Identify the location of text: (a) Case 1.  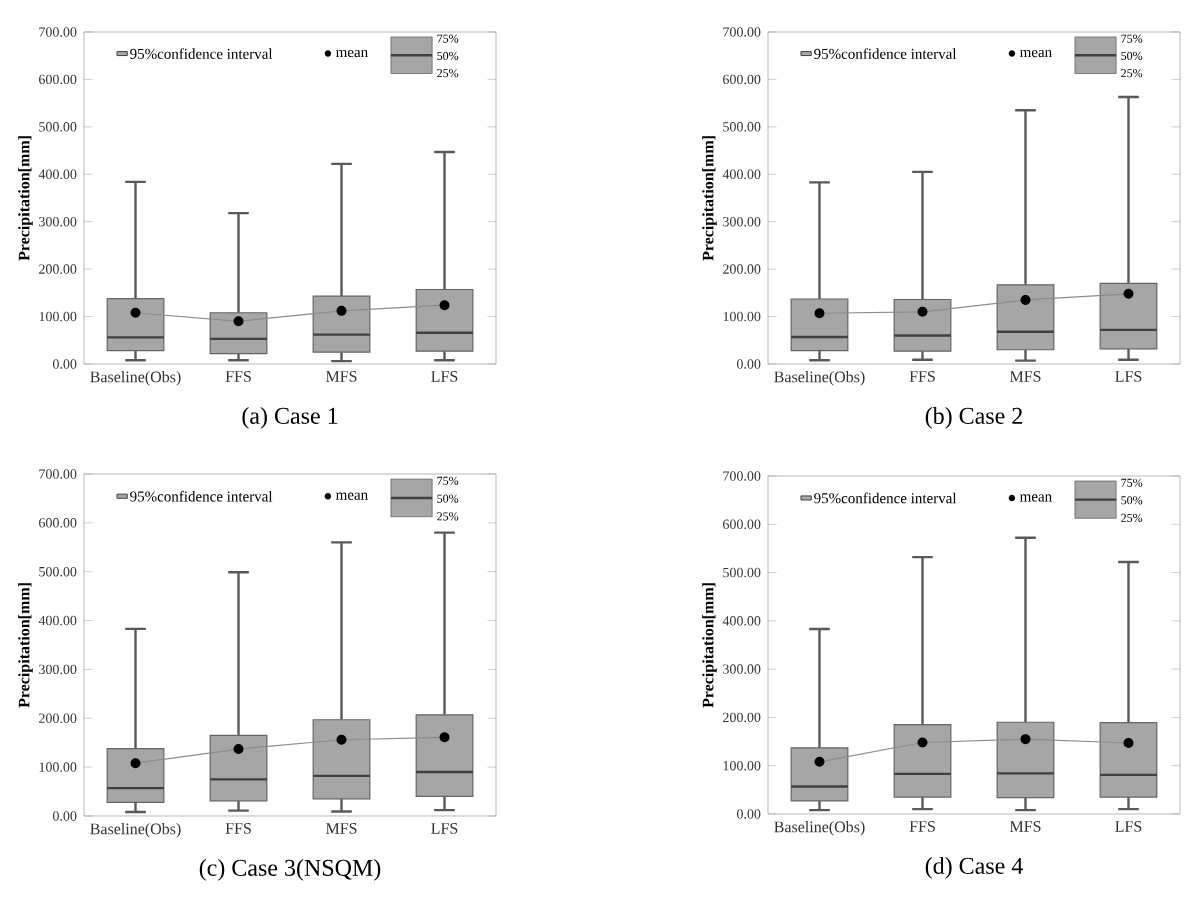
(290, 418).